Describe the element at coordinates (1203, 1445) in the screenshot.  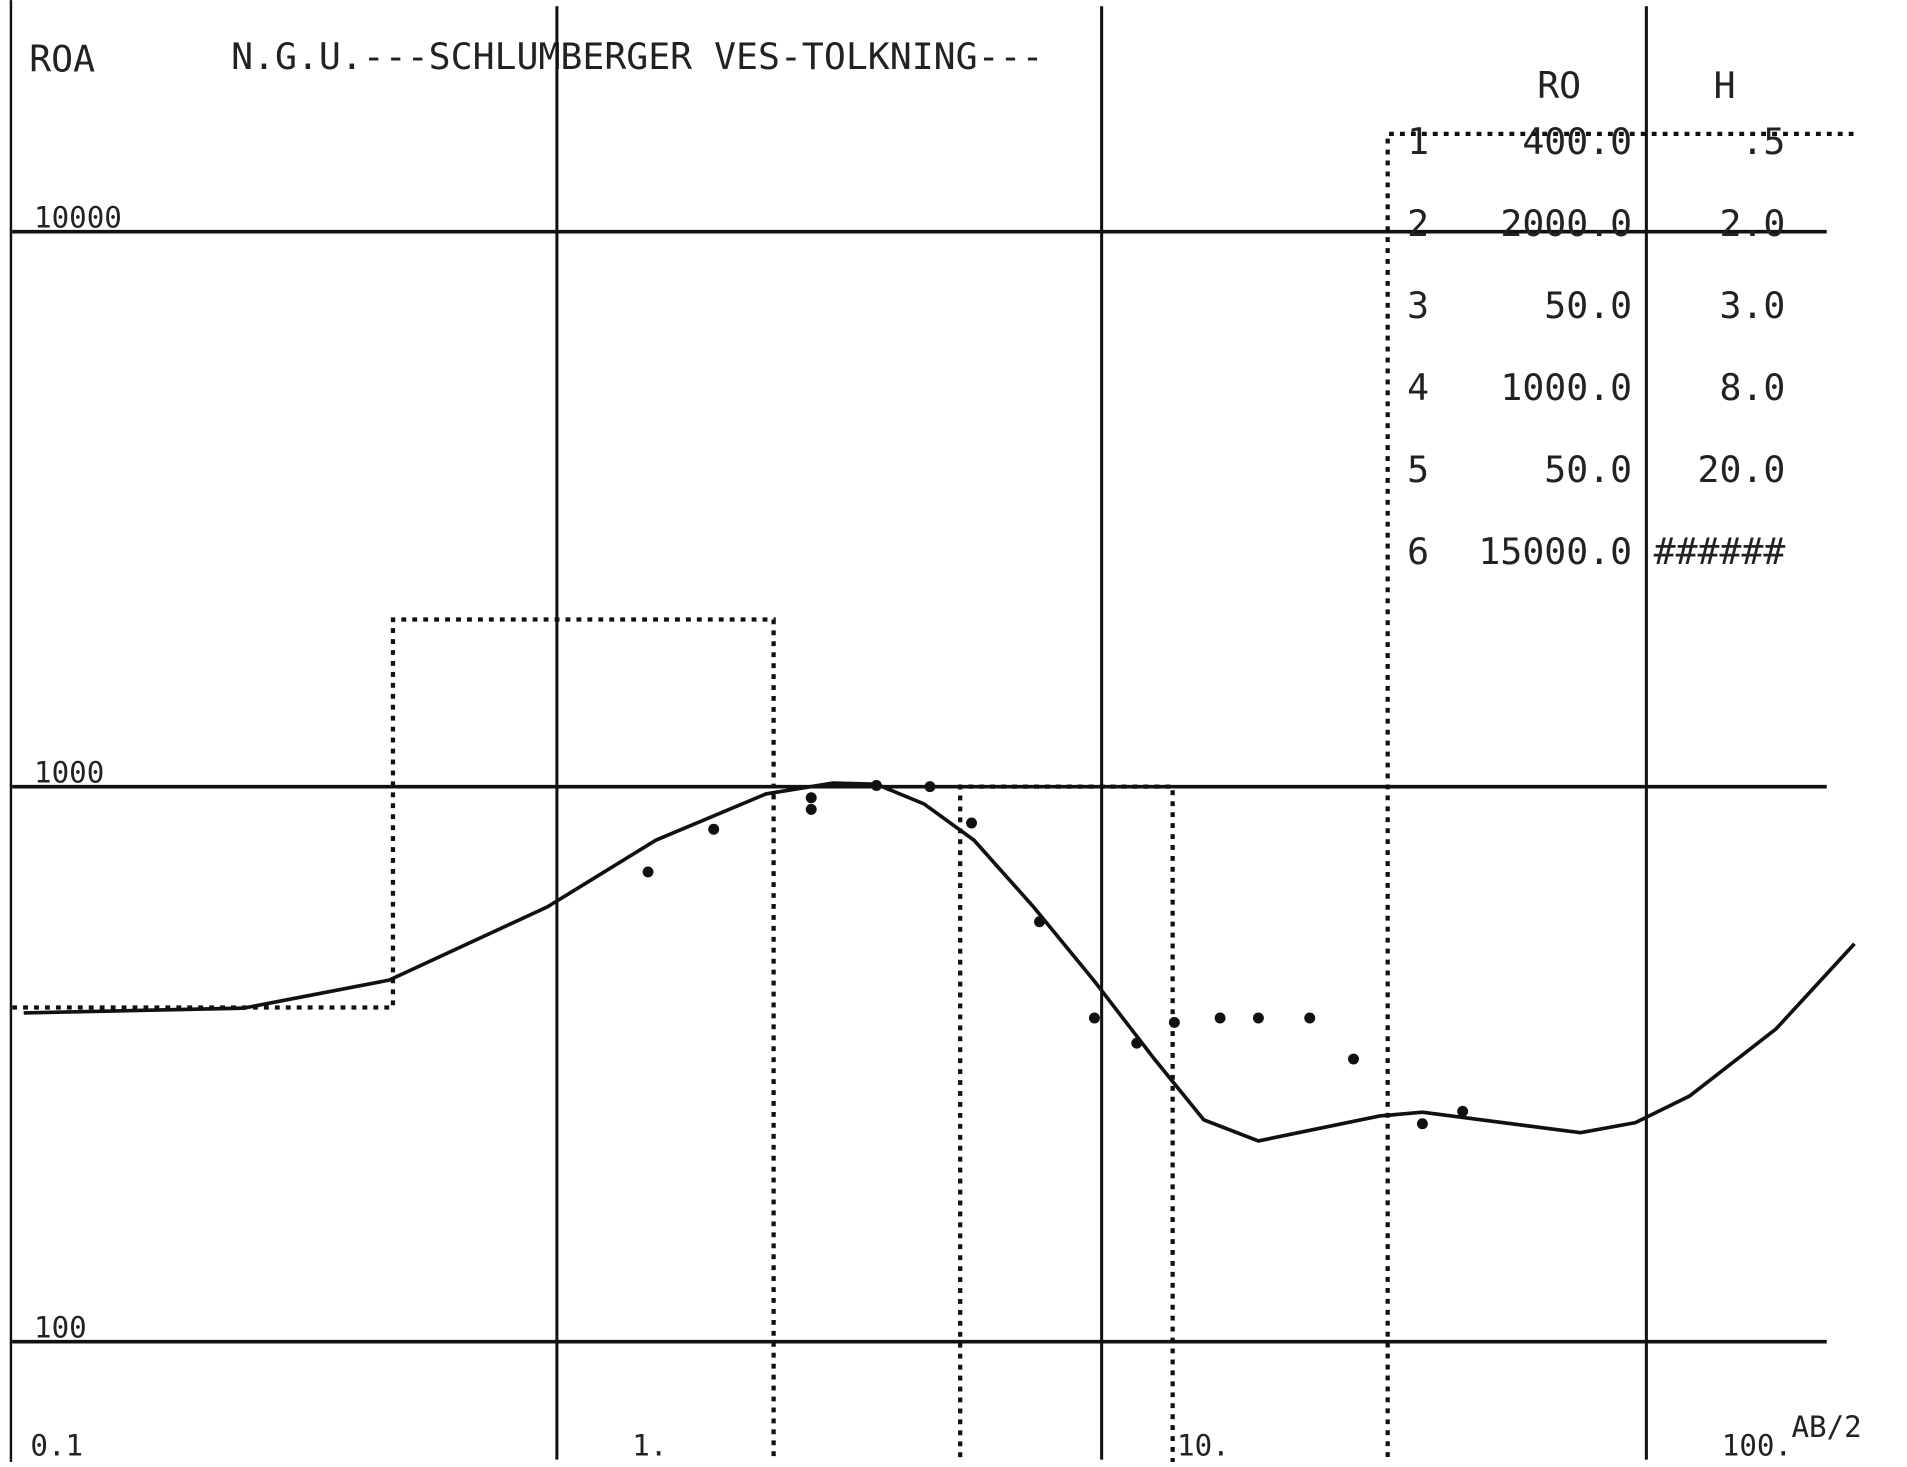
I see `x-tick-label: 10.` at that location.